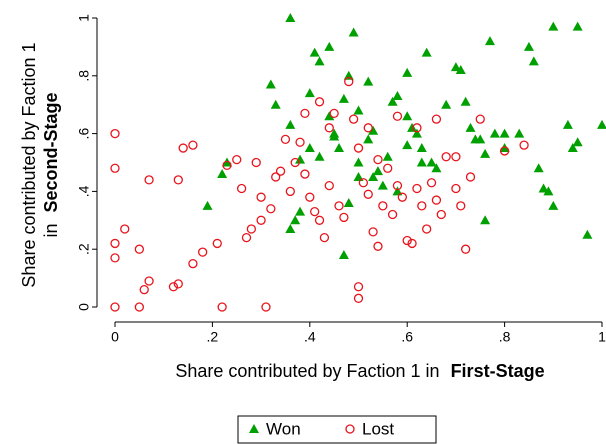 The height and width of the screenshot is (444, 606). What do you see at coordinates (602, 337) in the screenshot?
I see `x-tick-label: 1` at bounding box center [602, 337].